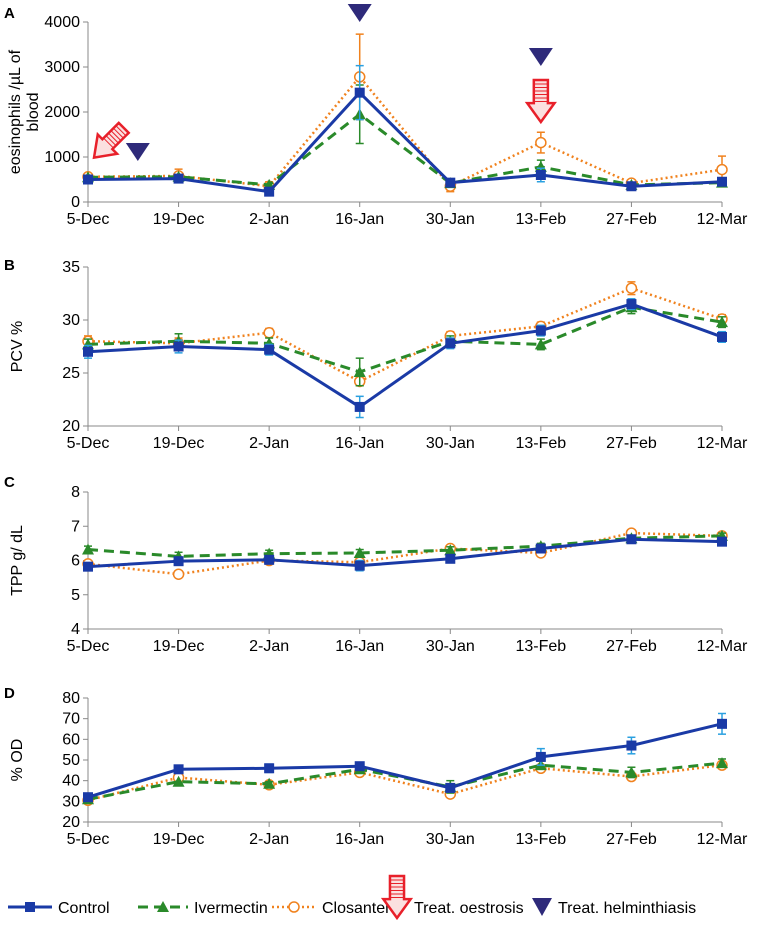 This screenshot has height=928, width=765. Describe the element at coordinates (62, 157) in the screenshot. I see `y-tick-label: 1000` at that location.